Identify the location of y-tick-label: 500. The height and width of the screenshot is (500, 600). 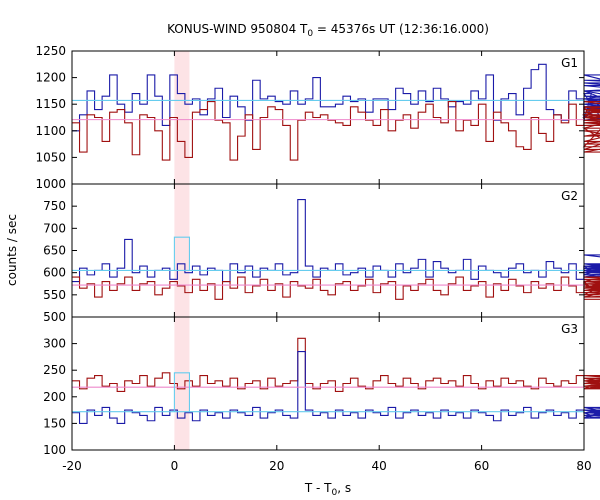
(54, 317).